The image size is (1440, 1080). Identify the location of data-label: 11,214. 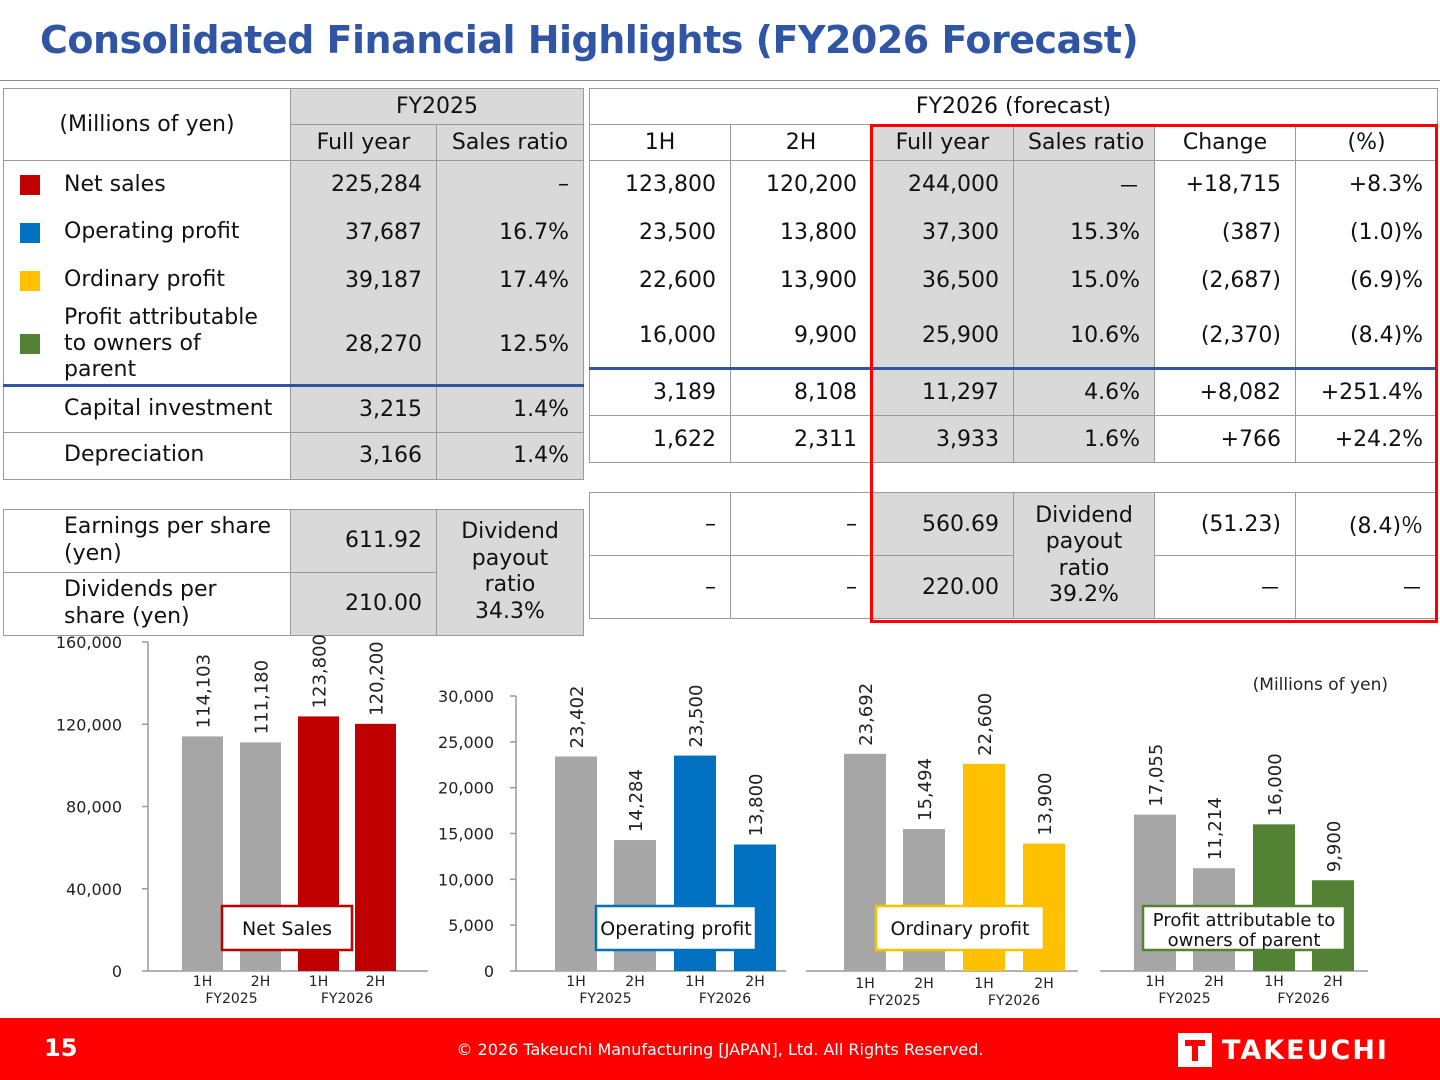
(1215, 828).